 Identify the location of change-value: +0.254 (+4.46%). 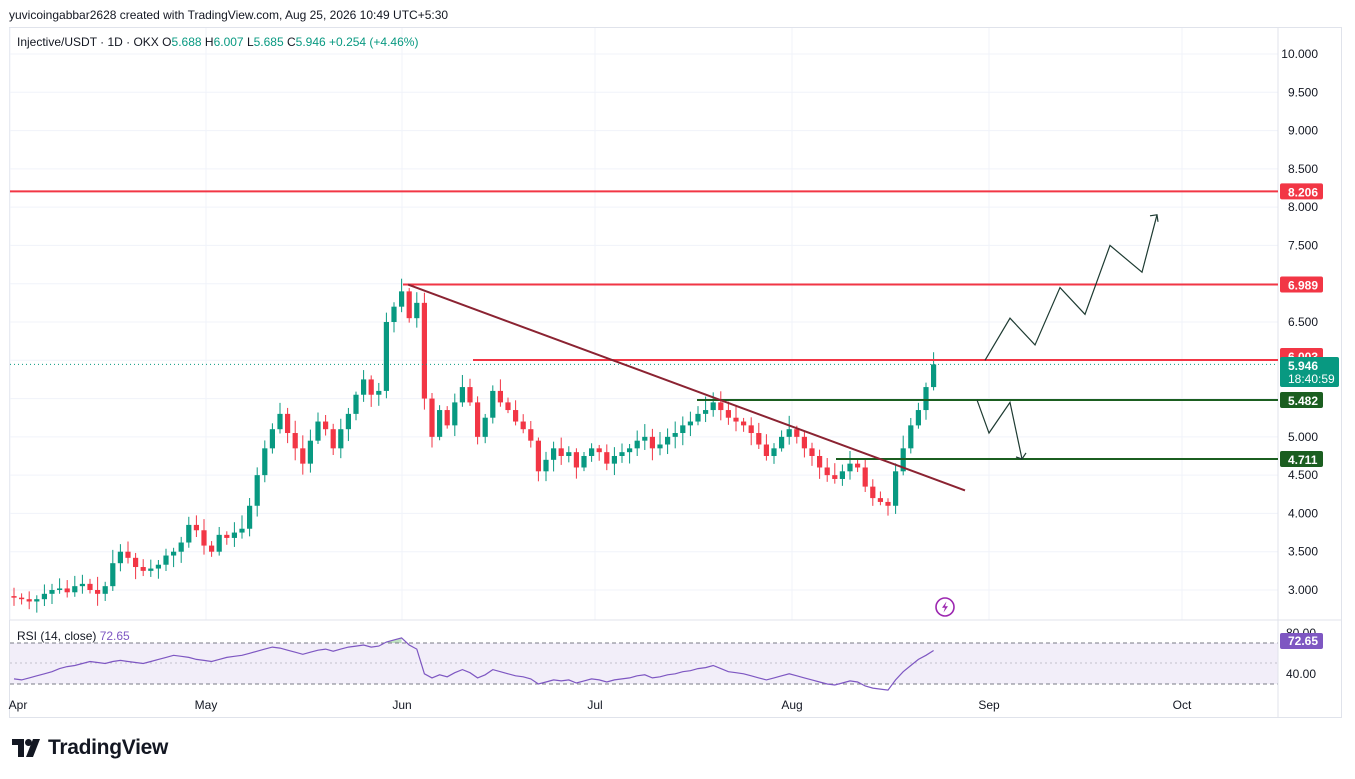
(374, 42).